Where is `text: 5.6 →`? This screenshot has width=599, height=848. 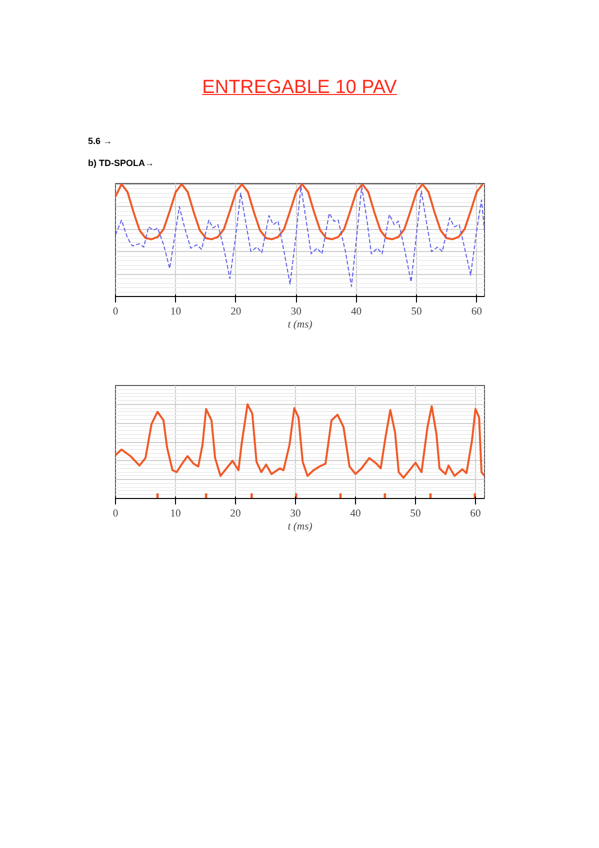 text: 5.6 → is located at coordinates (101, 141).